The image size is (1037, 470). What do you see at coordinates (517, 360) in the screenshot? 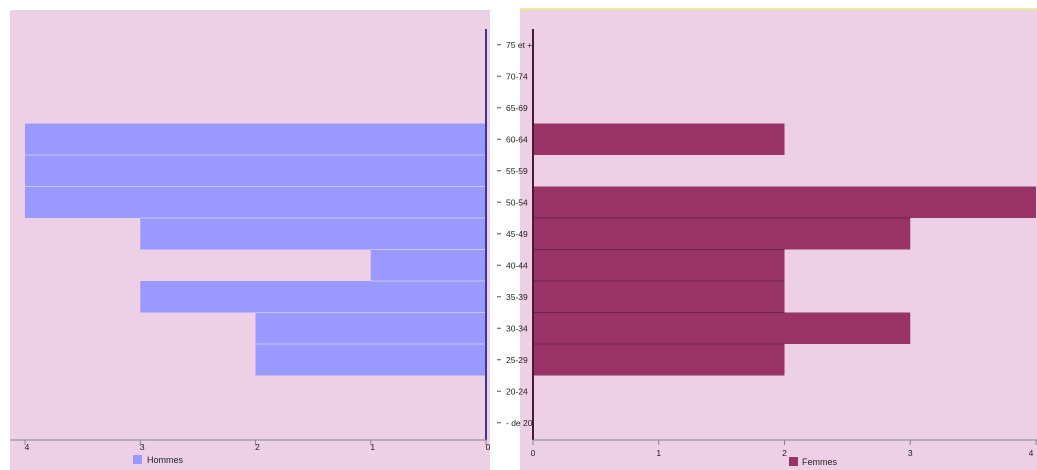
I see `age-label: 25-29` at bounding box center [517, 360].